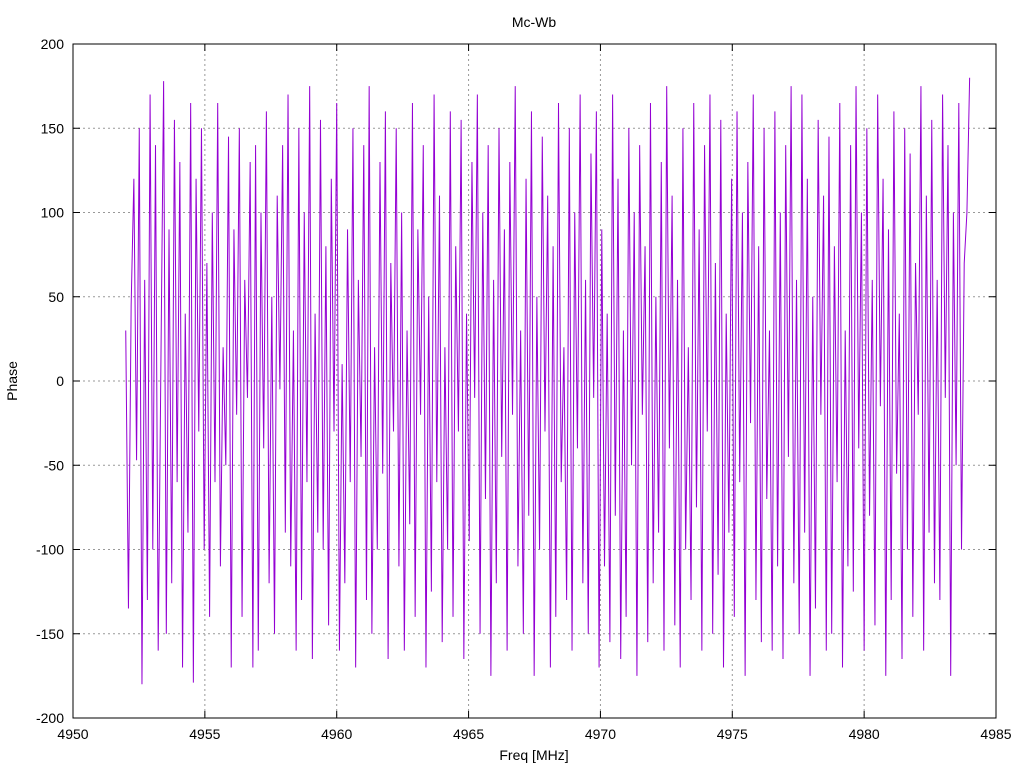 This screenshot has height=773, width=1024. I want to click on y-tick-label: -50, so click(54, 465).